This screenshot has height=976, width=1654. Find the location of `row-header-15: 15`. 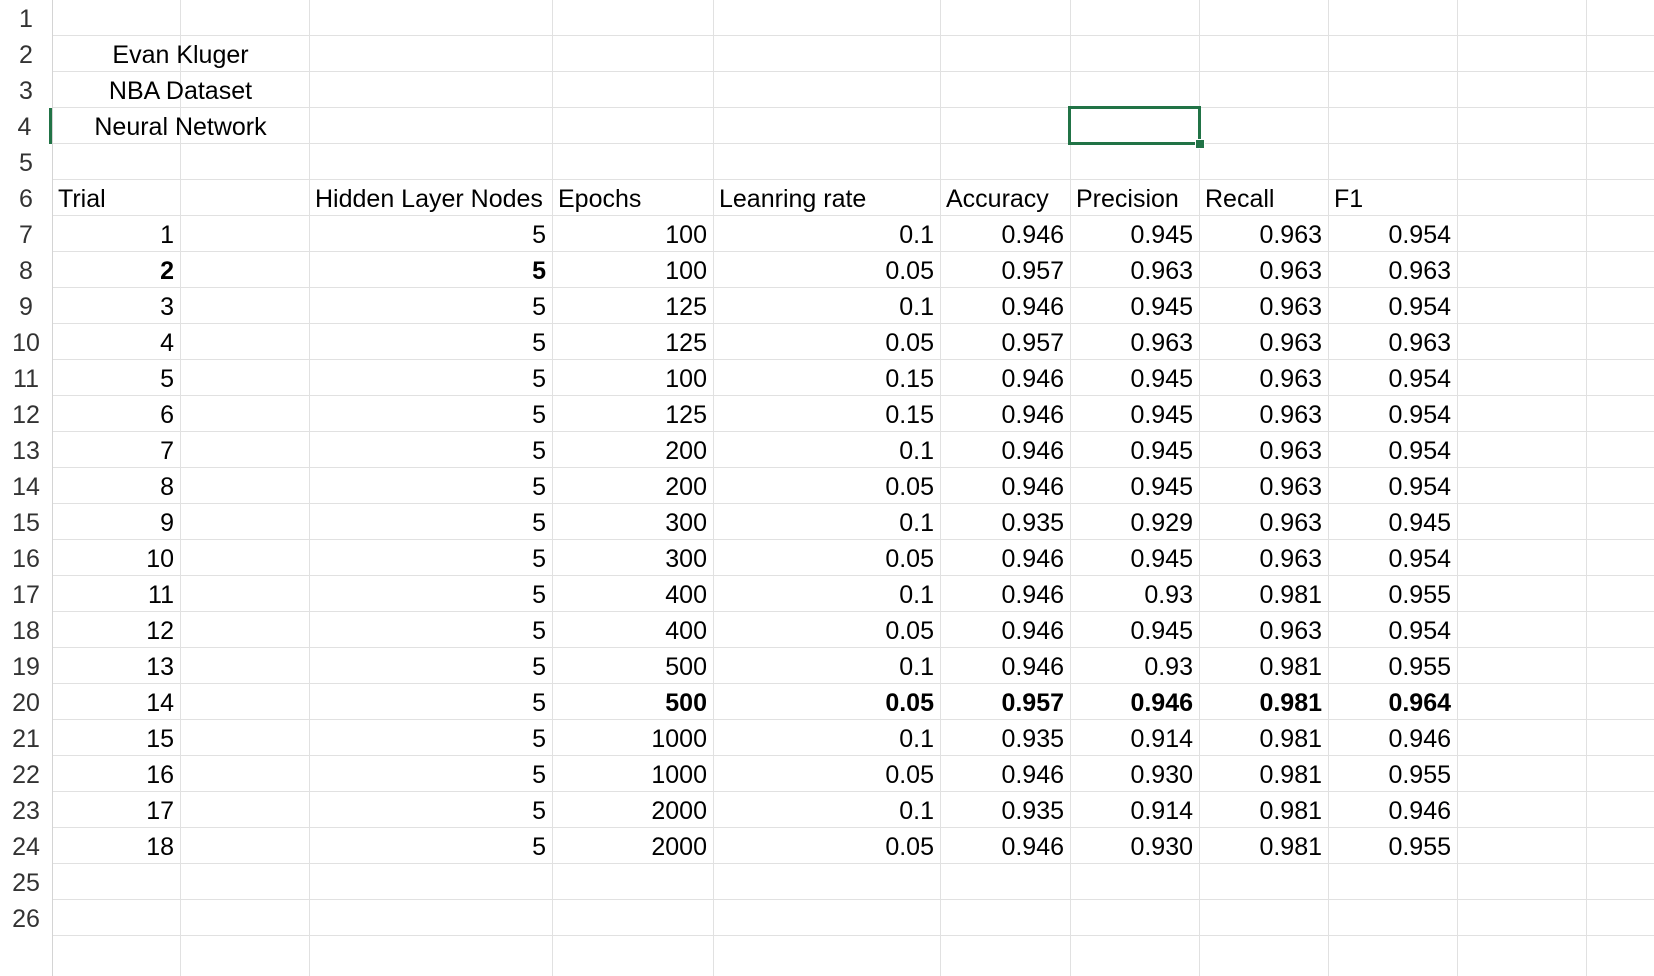

row-header-15: 15 is located at coordinates (26, 523).